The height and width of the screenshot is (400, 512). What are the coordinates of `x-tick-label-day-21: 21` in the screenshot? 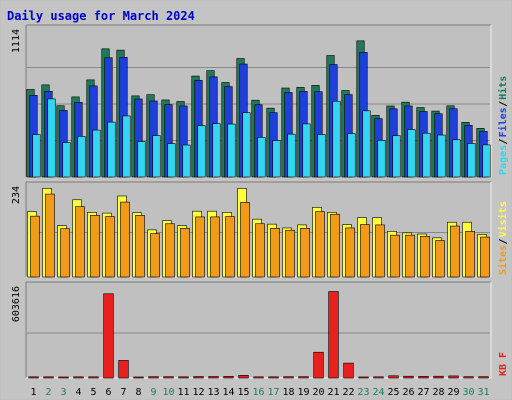 It's located at (333, 392).